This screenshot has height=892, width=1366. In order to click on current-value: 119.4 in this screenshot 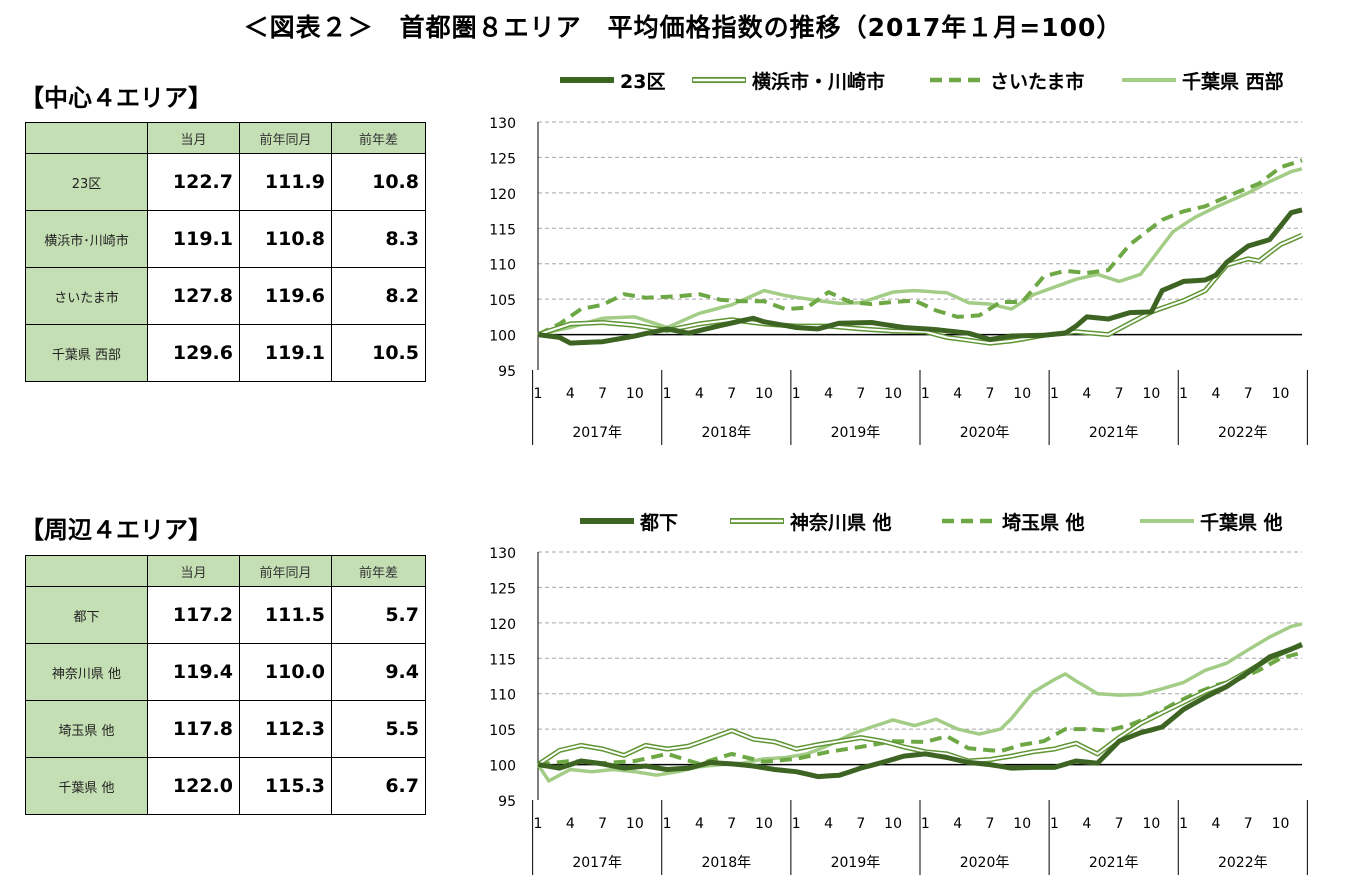, I will do `click(193, 672)`.